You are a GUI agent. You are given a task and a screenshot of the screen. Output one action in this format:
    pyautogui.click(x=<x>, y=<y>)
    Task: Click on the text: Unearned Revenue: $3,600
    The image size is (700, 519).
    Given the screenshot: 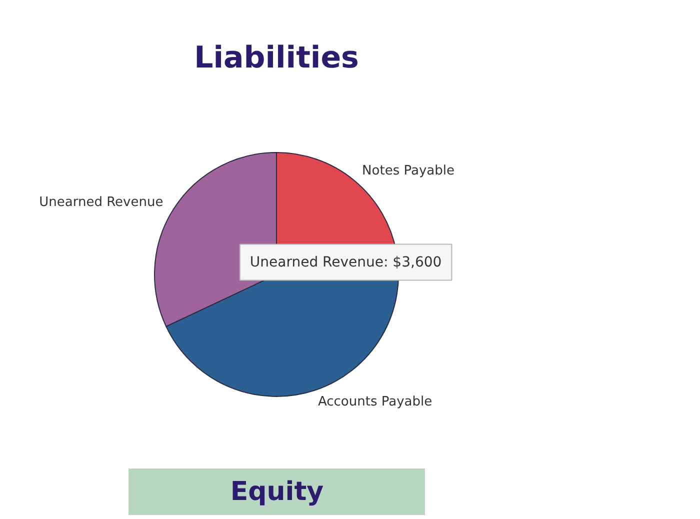 What is the action you would take?
    pyautogui.click(x=346, y=262)
    